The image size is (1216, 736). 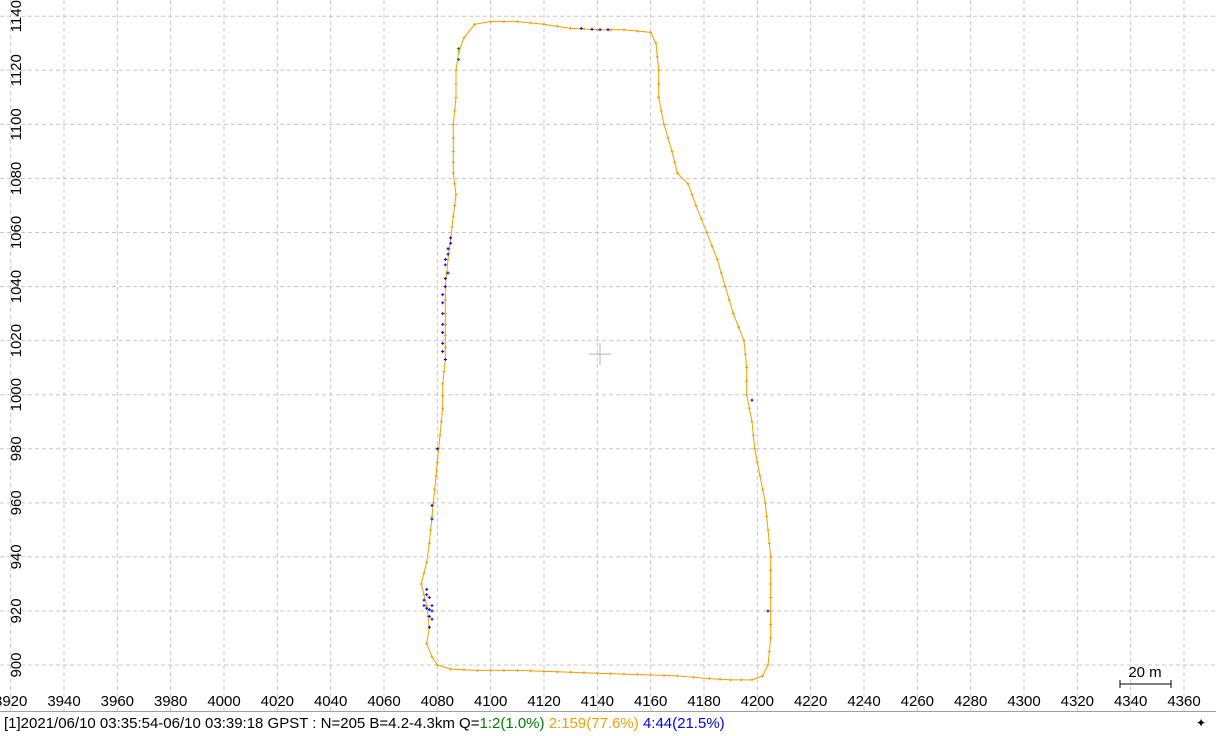 What do you see at coordinates (16, 16) in the screenshot?
I see `y-tick-label: 1140` at bounding box center [16, 16].